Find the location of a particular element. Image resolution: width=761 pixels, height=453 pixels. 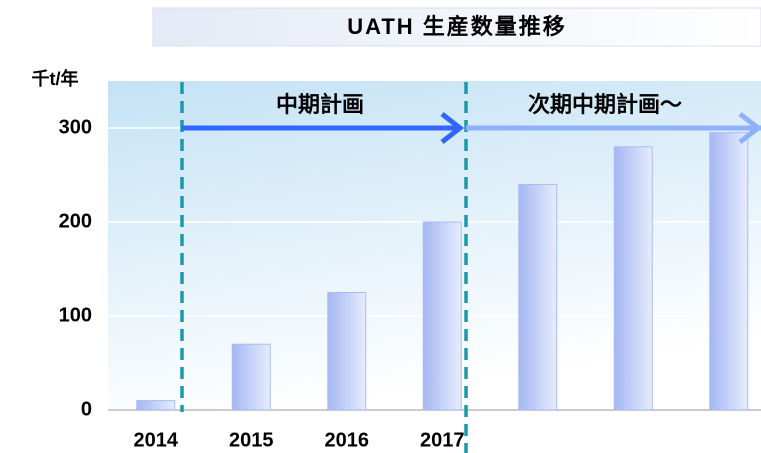

x-tick-label: 2015 is located at coordinates (251, 440).